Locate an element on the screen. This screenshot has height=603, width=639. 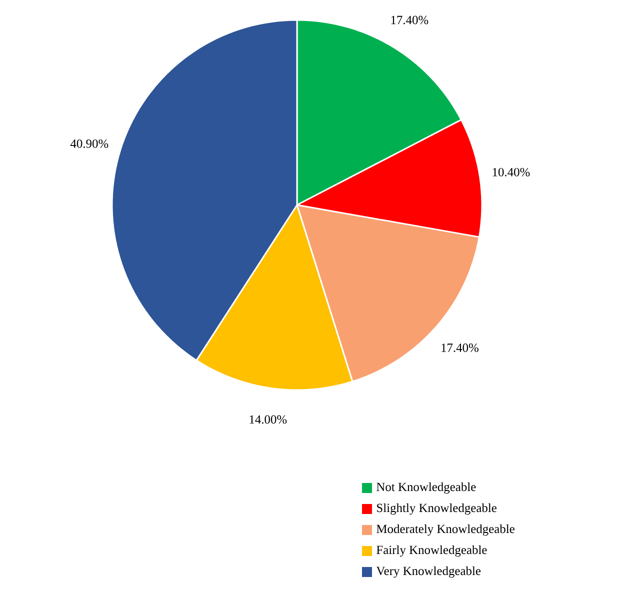
data-label: 14.00% is located at coordinates (268, 419).